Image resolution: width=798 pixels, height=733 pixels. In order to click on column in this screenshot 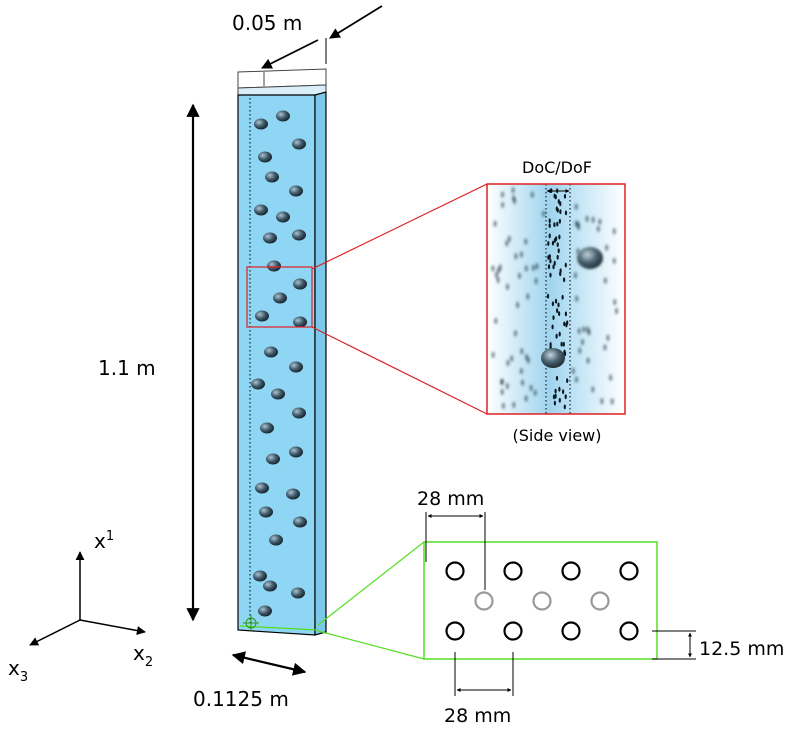, I will do `click(282, 352)`.